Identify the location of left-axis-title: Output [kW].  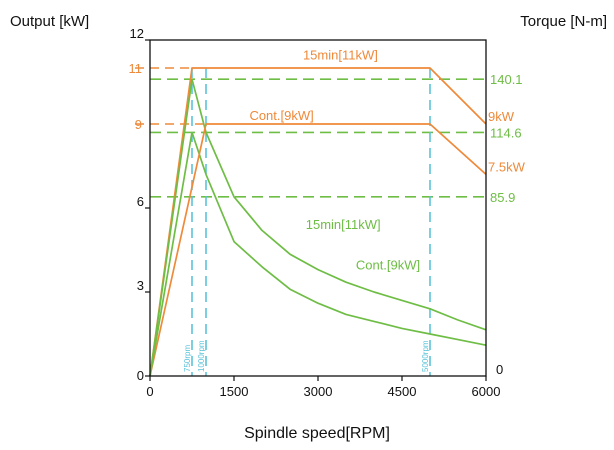
(49, 21).